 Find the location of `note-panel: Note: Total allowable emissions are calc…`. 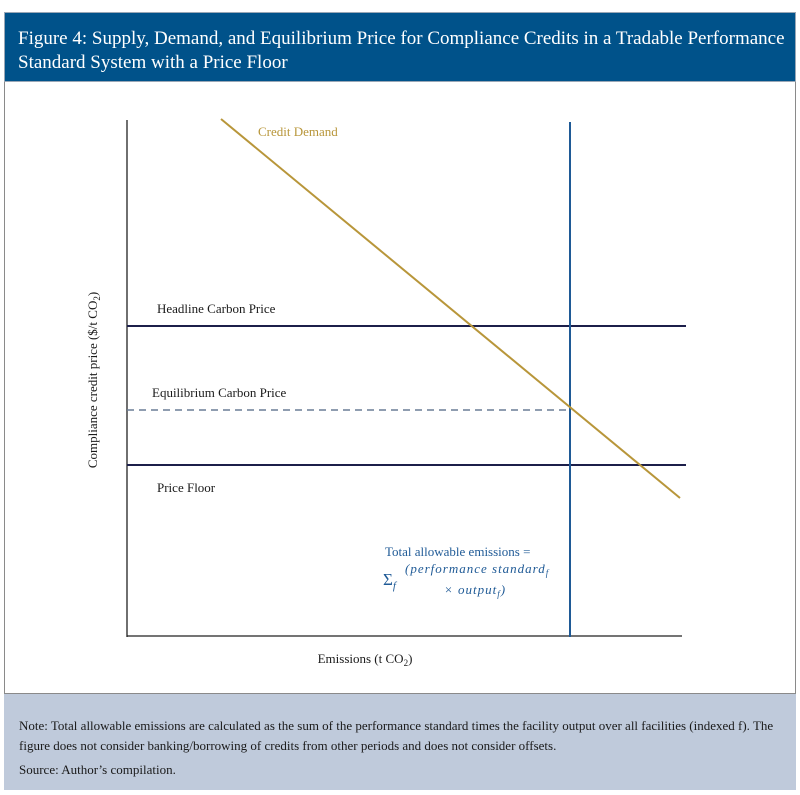

note-panel: Note: Total allowable emissions are calc… is located at coordinates (400, 742).